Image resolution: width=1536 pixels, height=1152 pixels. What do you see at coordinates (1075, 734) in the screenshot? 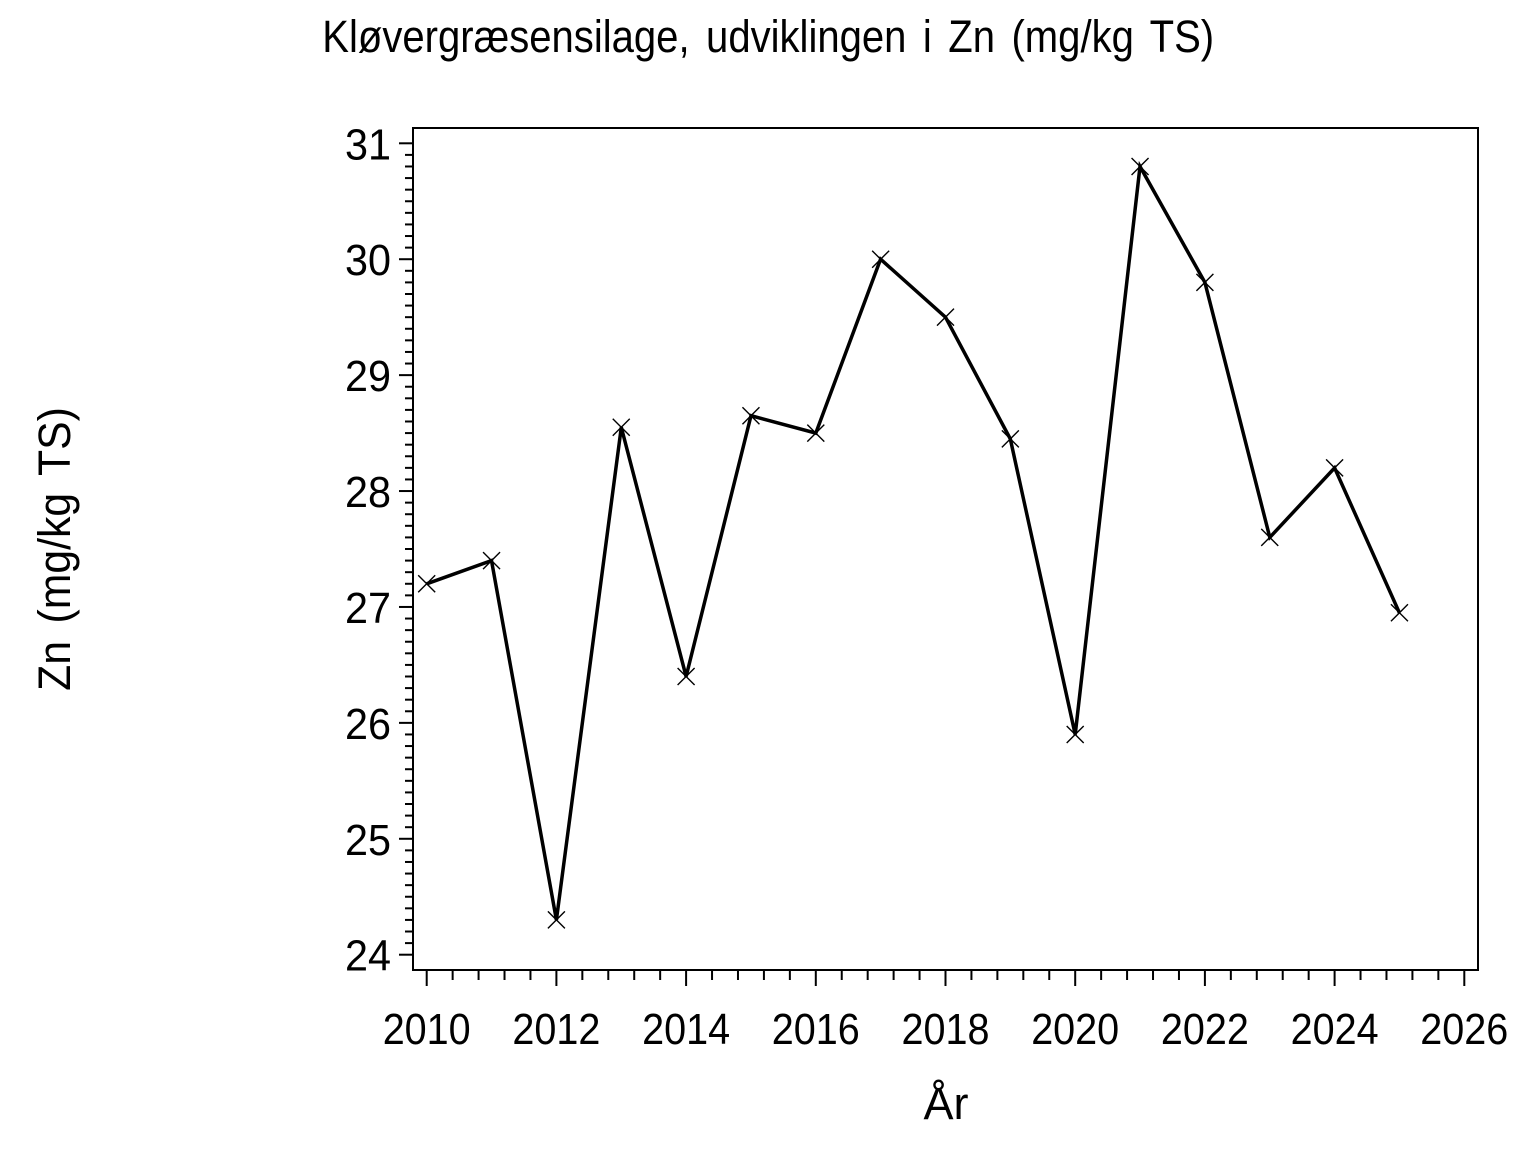
I see `data-point-marker-2020` at bounding box center [1075, 734].